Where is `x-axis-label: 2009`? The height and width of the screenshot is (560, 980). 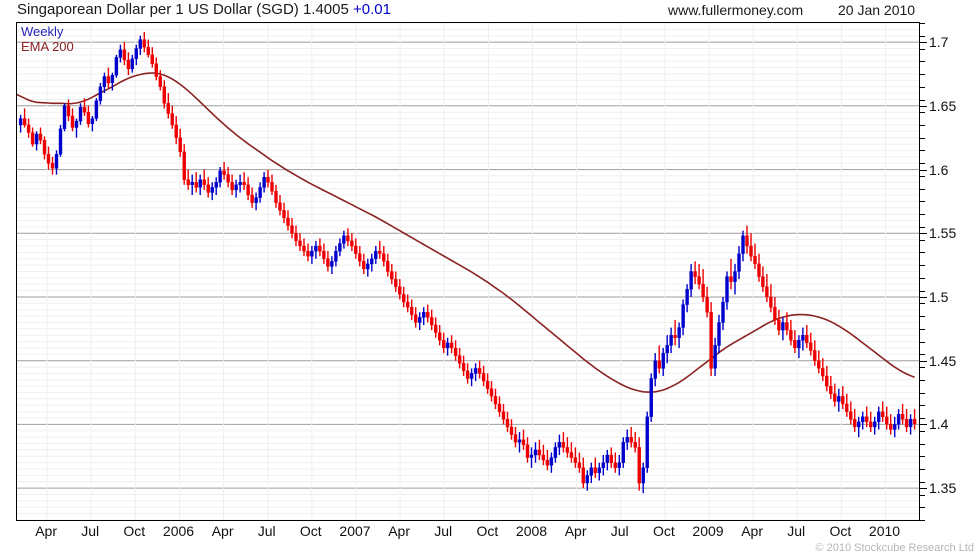 x-axis-label: 2009 is located at coordinates (708, 531).